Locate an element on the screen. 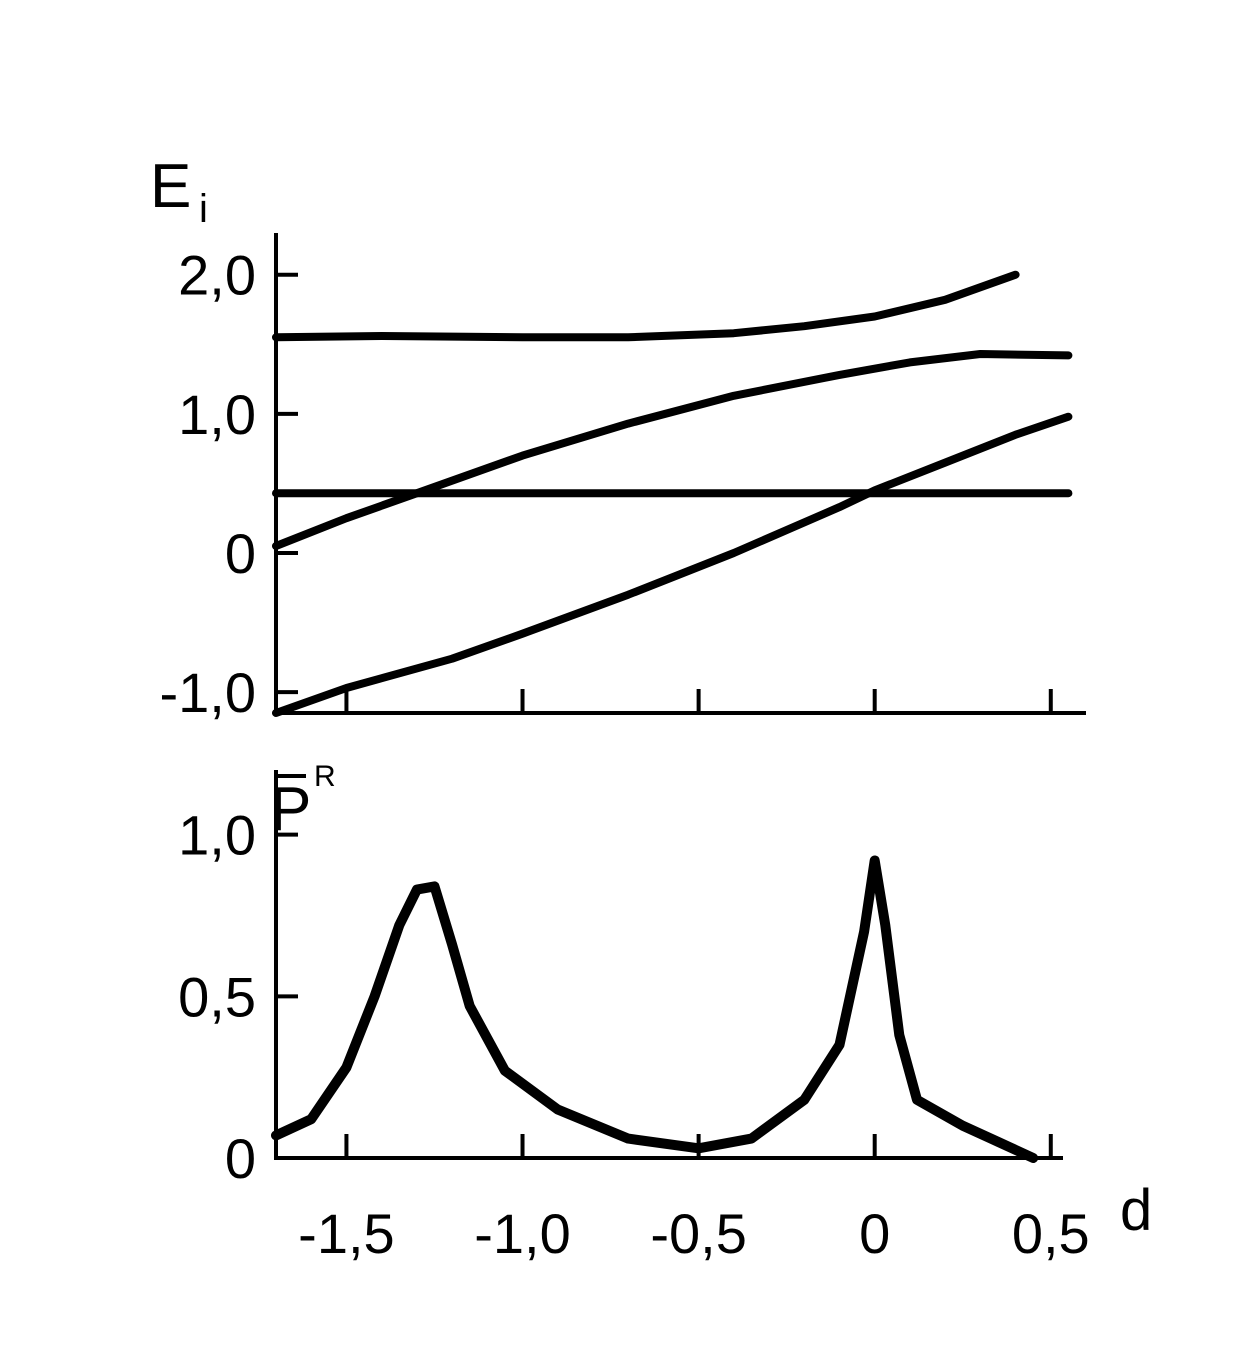  top-ytick-label: 0 is located at coordinates (240, 553).